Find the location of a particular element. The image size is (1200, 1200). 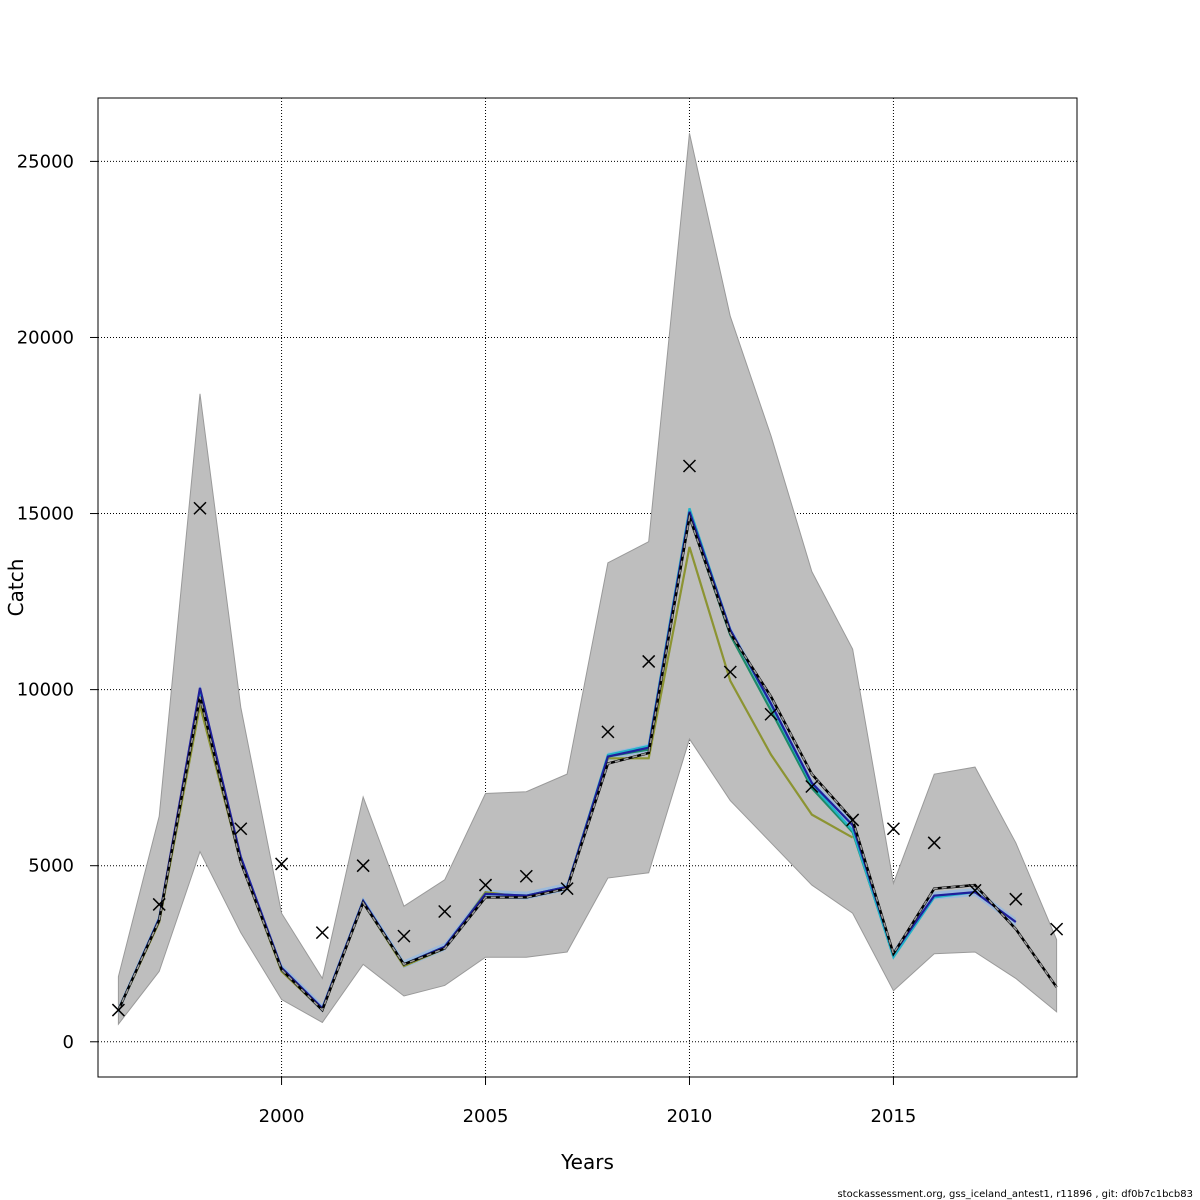

y-tick-label: 25000 is located at coordinates (45, 161).